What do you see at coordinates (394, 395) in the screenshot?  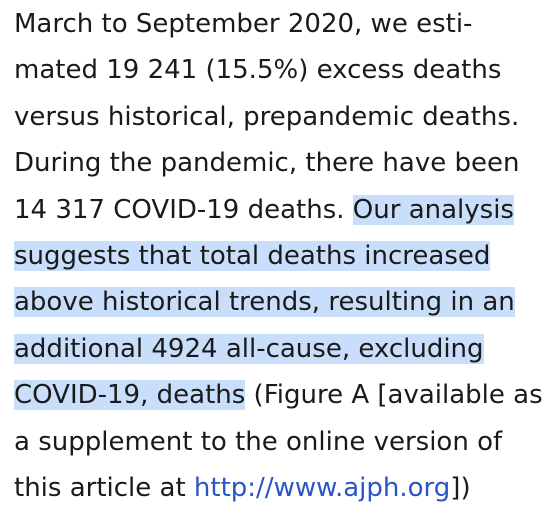 I see `plain-text: (Figure A [available as` at bounding box center [394, 395].